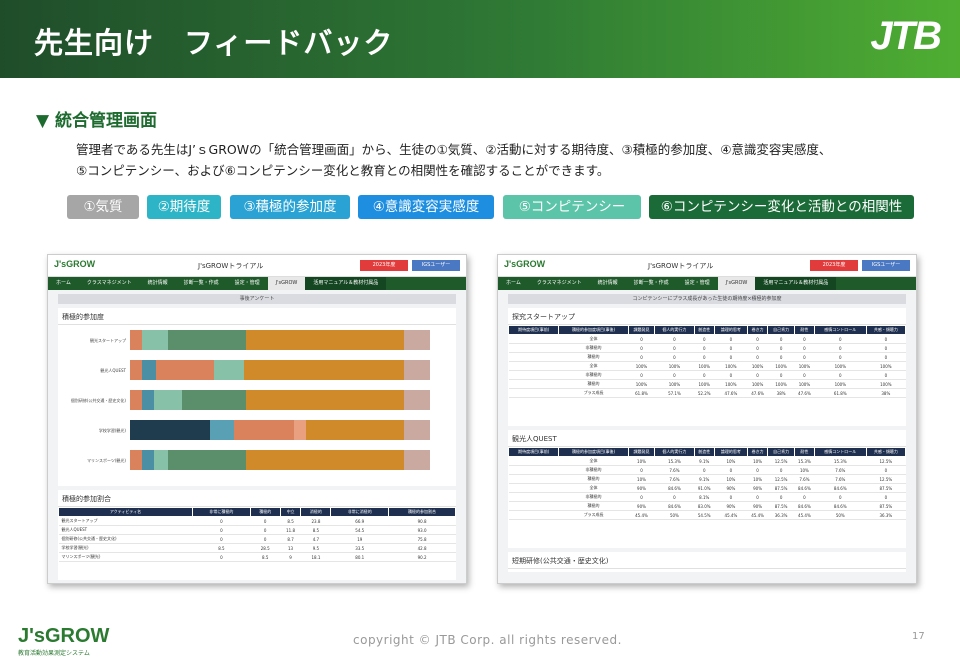 Image resolution: width=960 pixels, height=665 pixels. What do you see at coordinates (98, 400) in the screenshot?
I see `bar-label: 個別研修(公共交通・歴史文化)` at bounding box center [98, 400].